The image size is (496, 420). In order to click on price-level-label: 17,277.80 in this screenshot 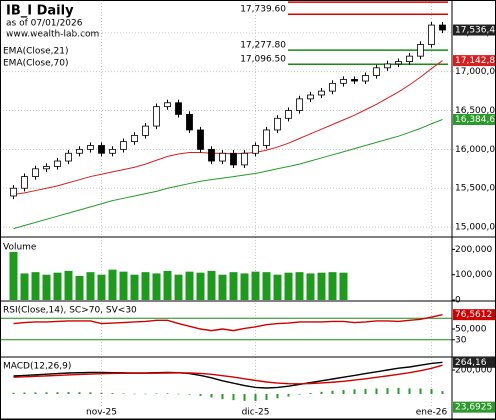, I will do `click(263, 46)`.